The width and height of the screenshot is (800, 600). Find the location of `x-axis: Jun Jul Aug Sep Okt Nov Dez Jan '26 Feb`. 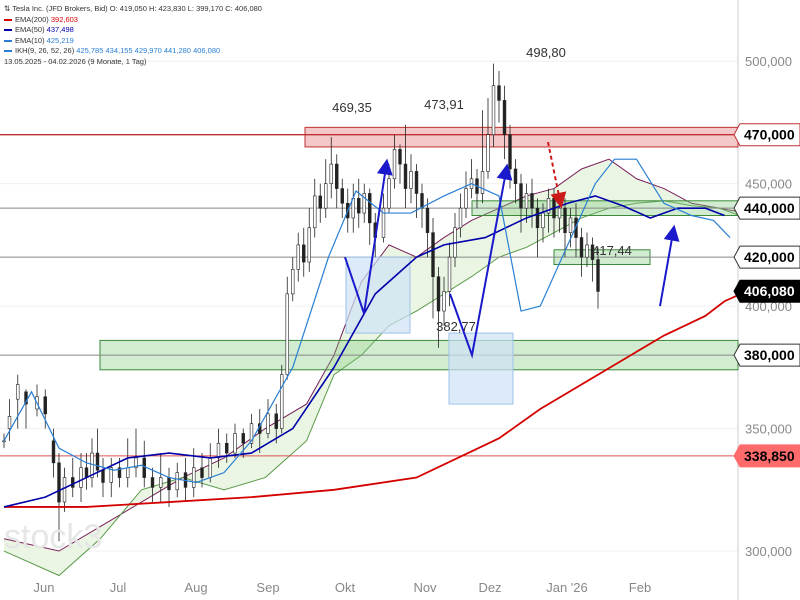

x-axis: Jun Jul Aug Sep Okt Nov Dez Jan '26 Feb is located at coordinates (343, 587).